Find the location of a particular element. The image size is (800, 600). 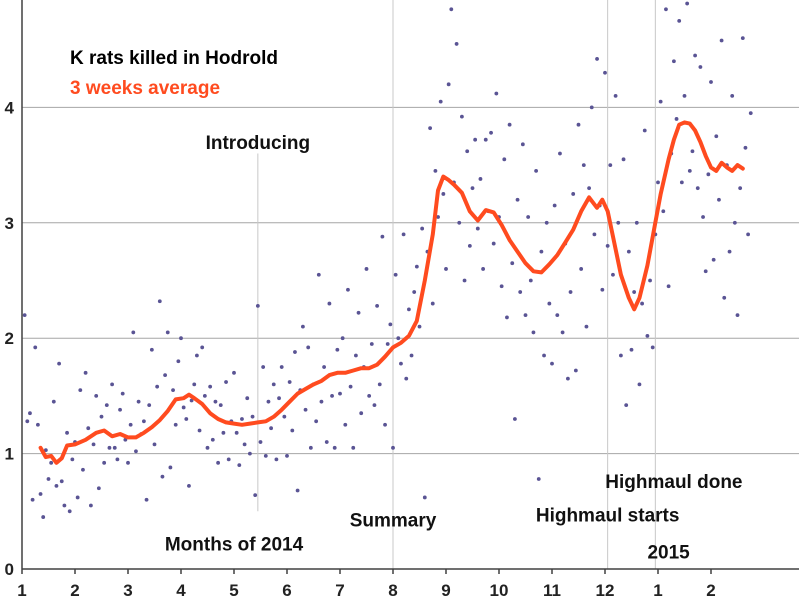

annotation-label: Highmaul starts is located at coordinates (608, 516).